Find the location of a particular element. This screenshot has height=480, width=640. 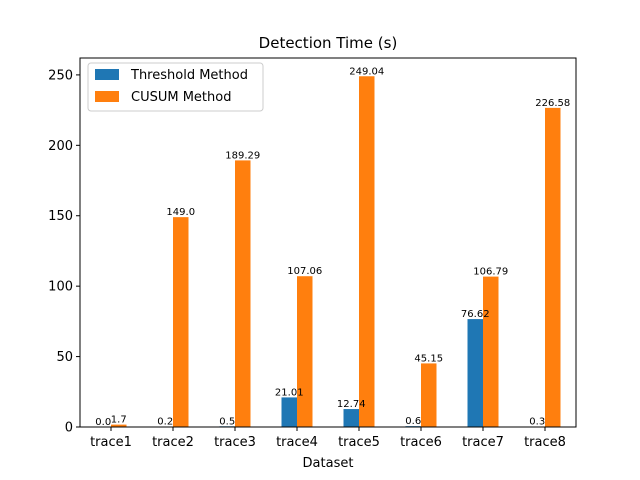

data-label-trace3-series-1: 0.5 is located at coordinates (227, 421).